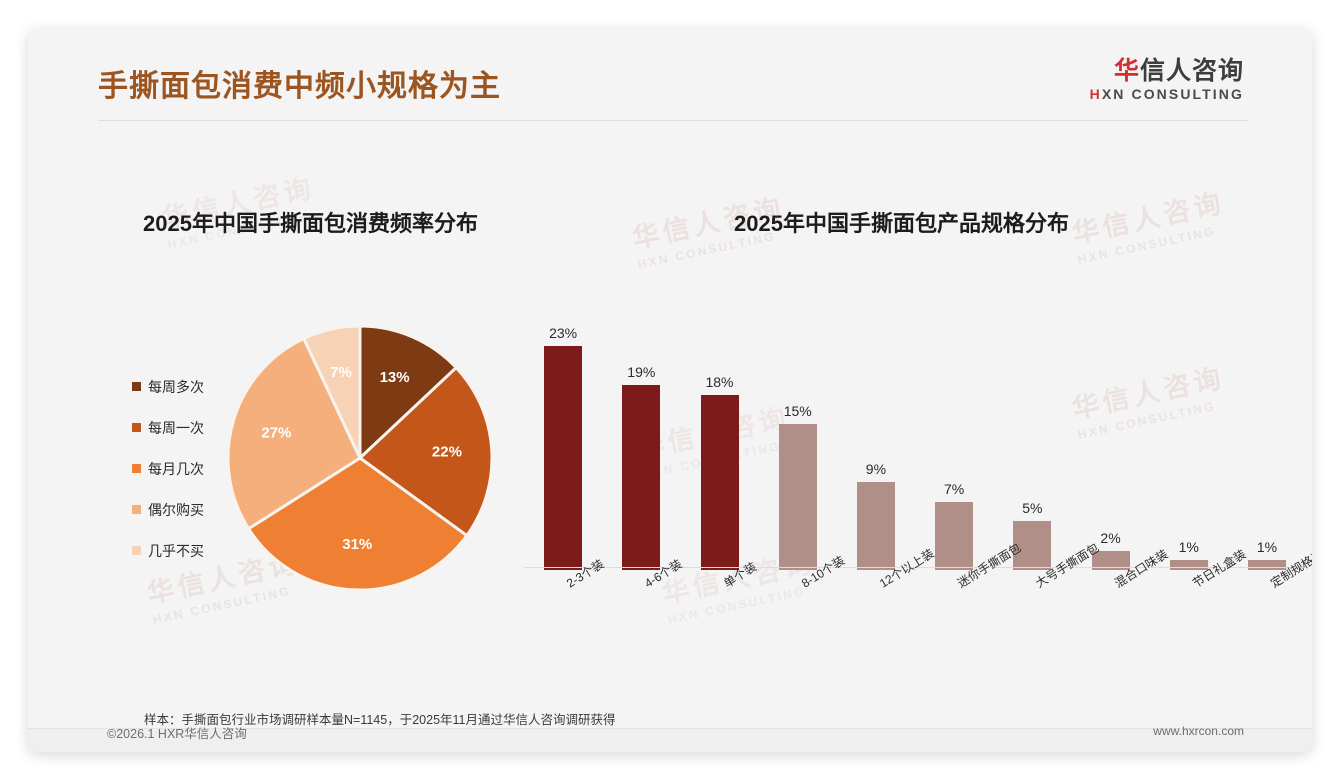 The image size is (1340, 780). I want to click on bar-x-label-slot: 单个装, so click(719, 611).